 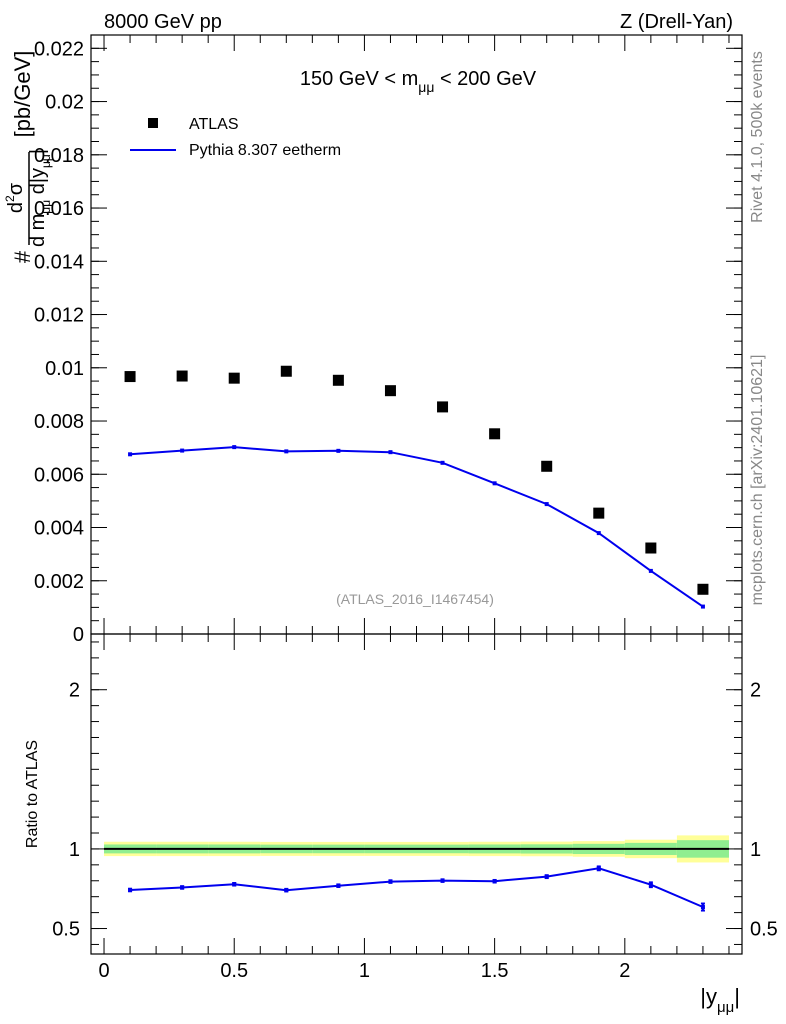 I want to click on ratio-xtick-label: 1.5, so click(x=495, y=971).